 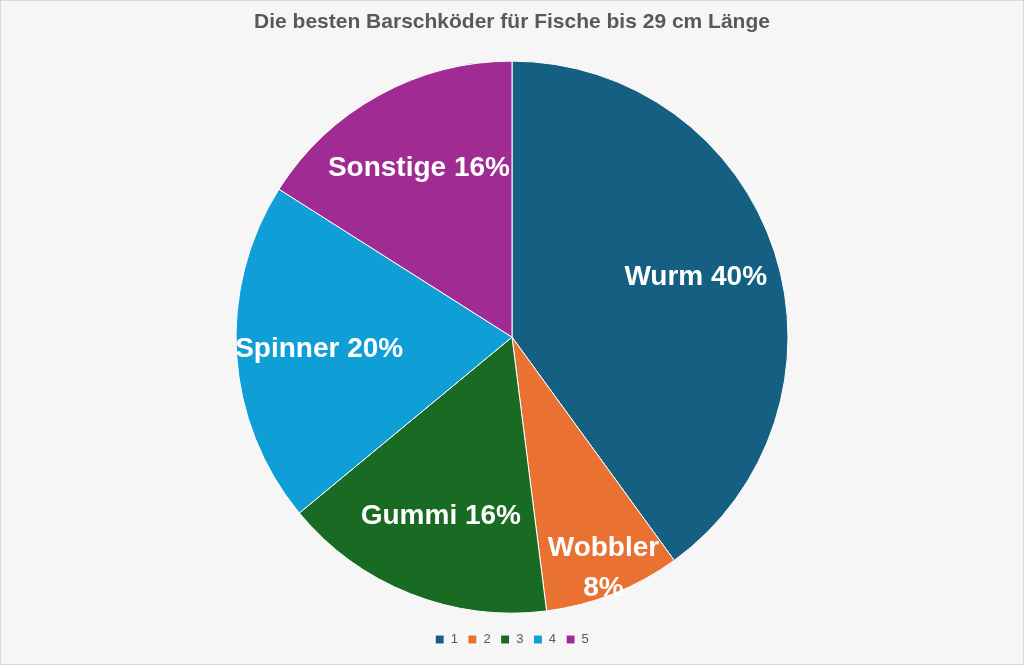 I want to click on data-label: Spinner 20%, so click(x=319, y=347).